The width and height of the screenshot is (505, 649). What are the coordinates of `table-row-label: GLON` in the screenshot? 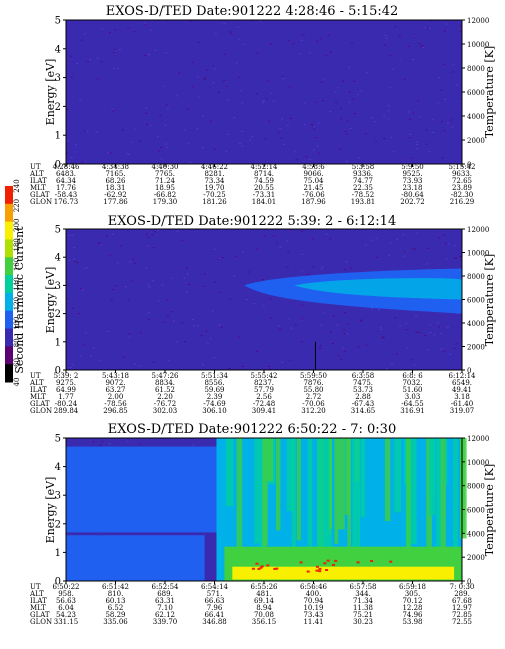 It's located at (41, 202).